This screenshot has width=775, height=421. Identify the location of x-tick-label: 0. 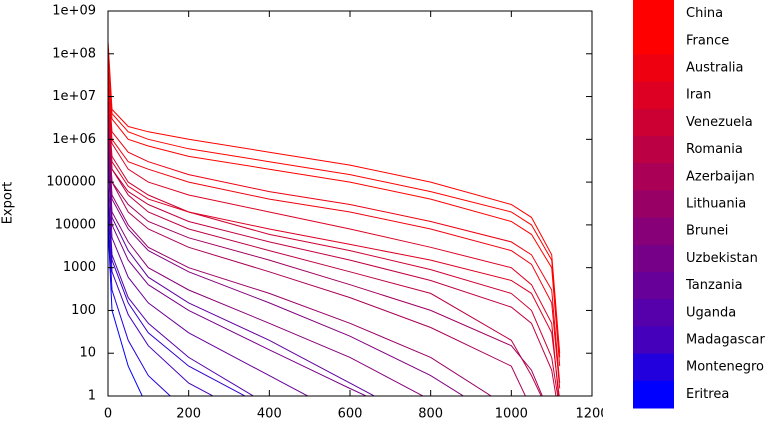
(108, 414).